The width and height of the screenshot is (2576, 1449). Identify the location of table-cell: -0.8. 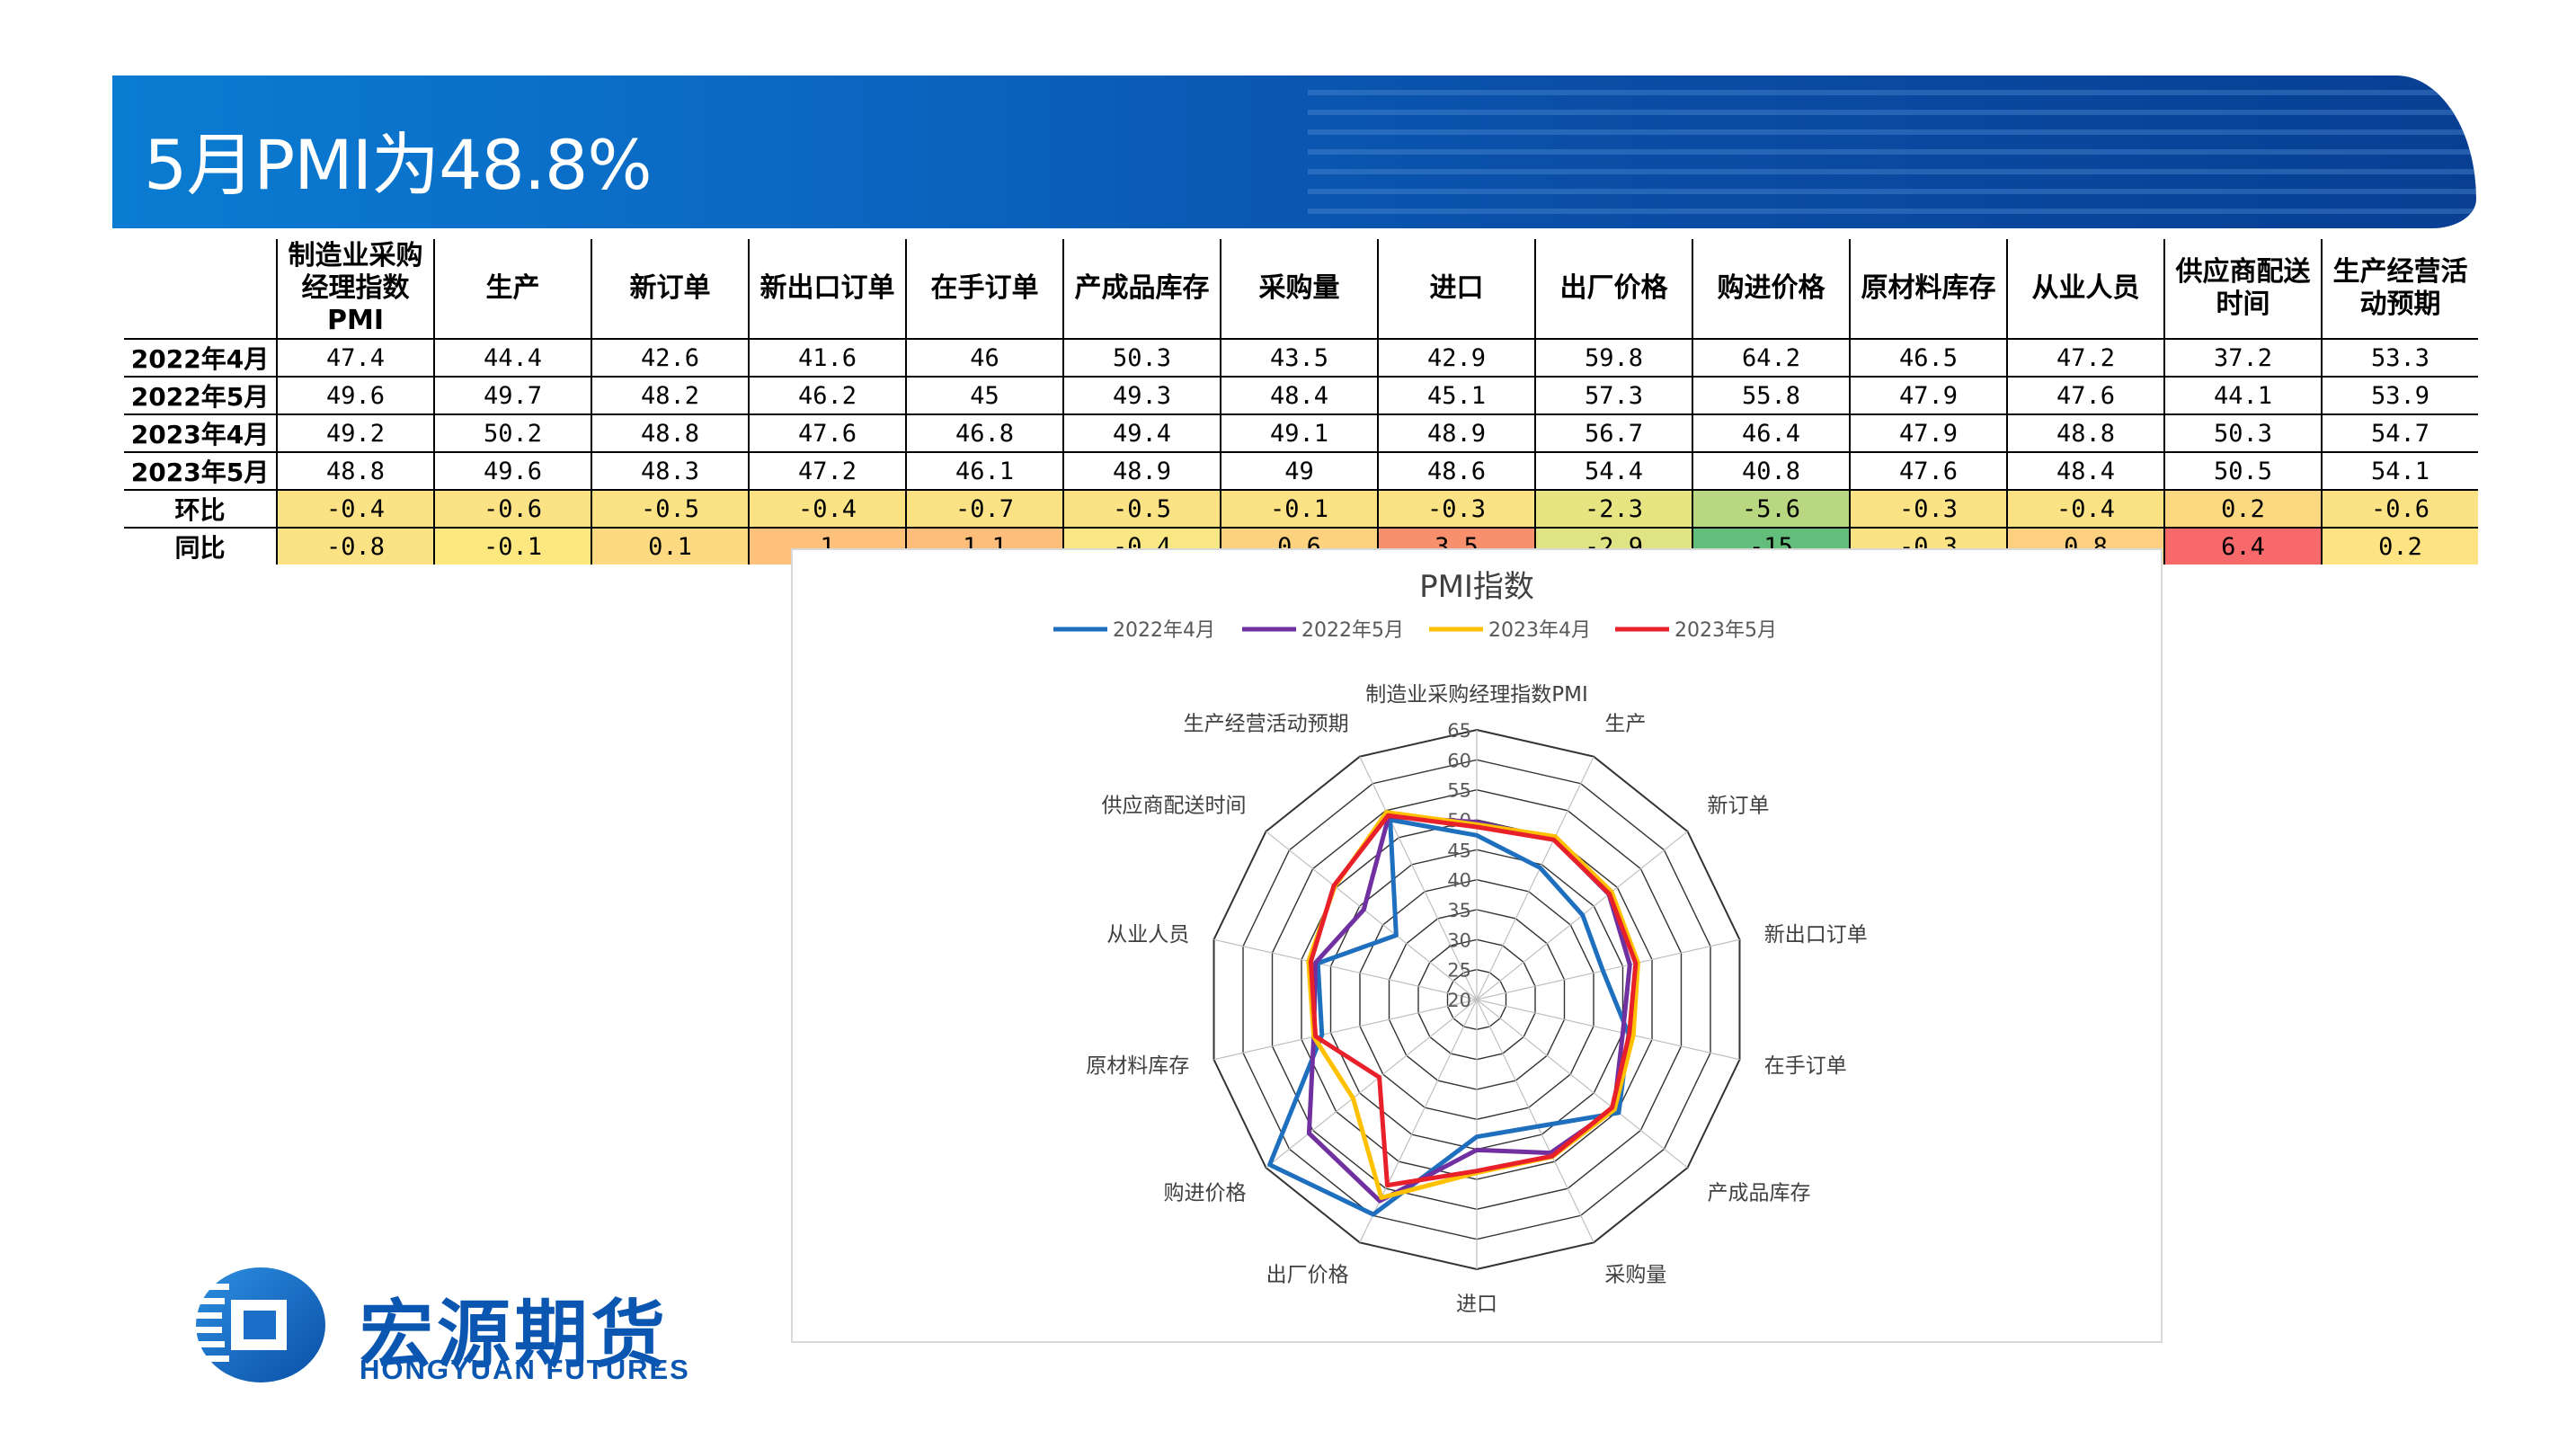
(355, 546).